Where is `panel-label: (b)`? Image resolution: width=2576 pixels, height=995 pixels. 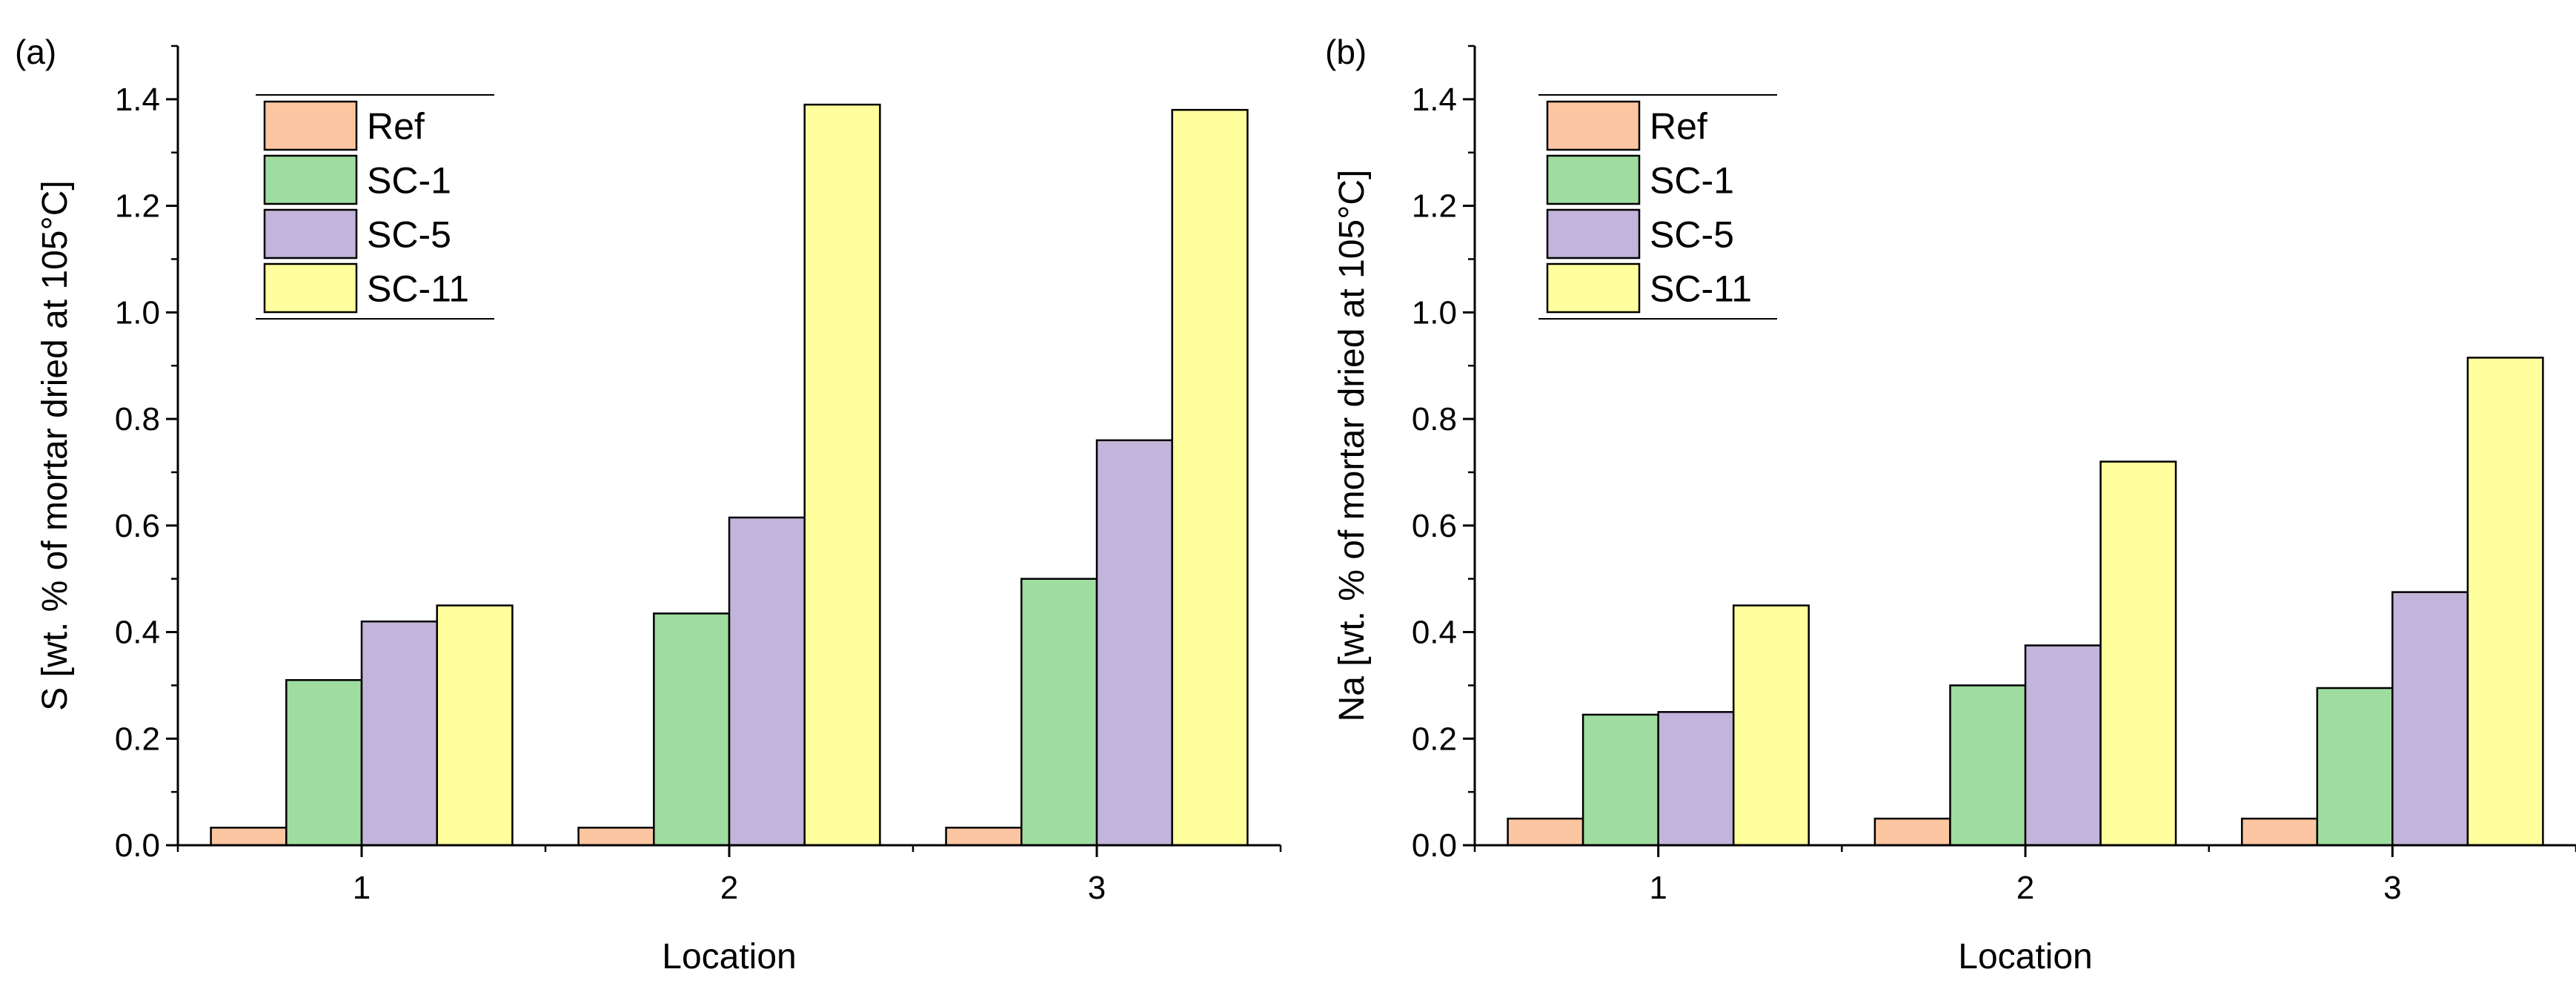 panel-label: (b) is located at coordinates (1346, 52).